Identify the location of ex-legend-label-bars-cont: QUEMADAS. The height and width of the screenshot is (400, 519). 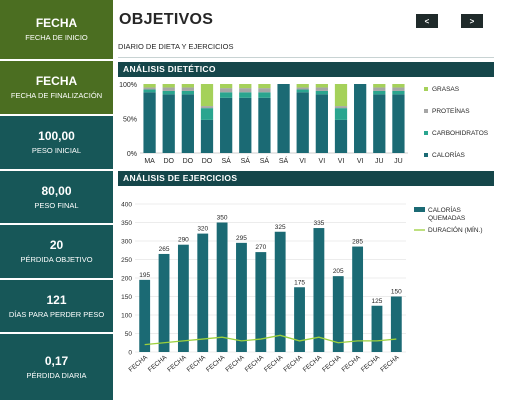
(447, 218).